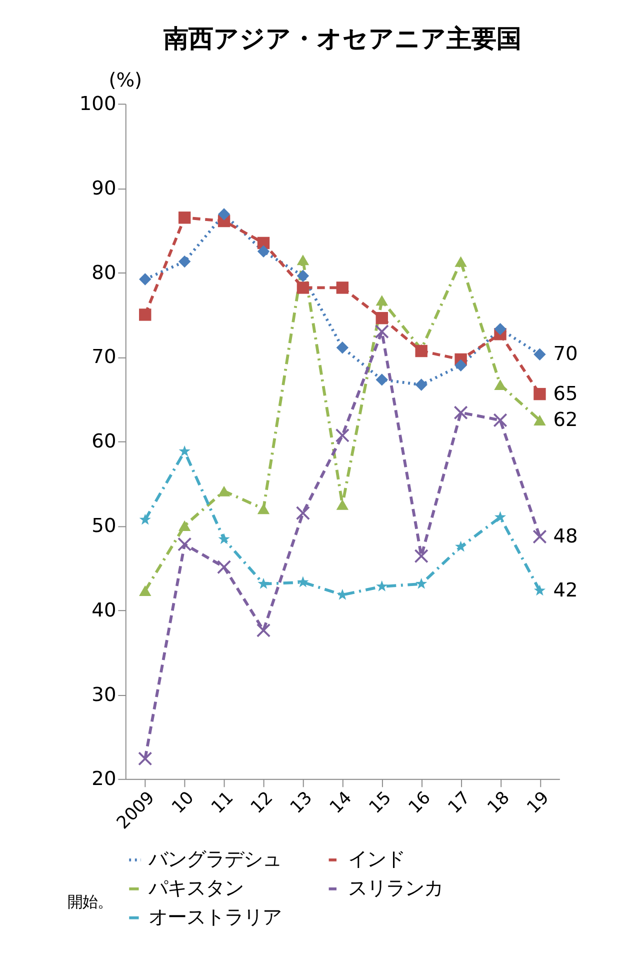 This screenshot has width=626, height=973. I want to click on x-tick-label: 19, so click(539, 803).